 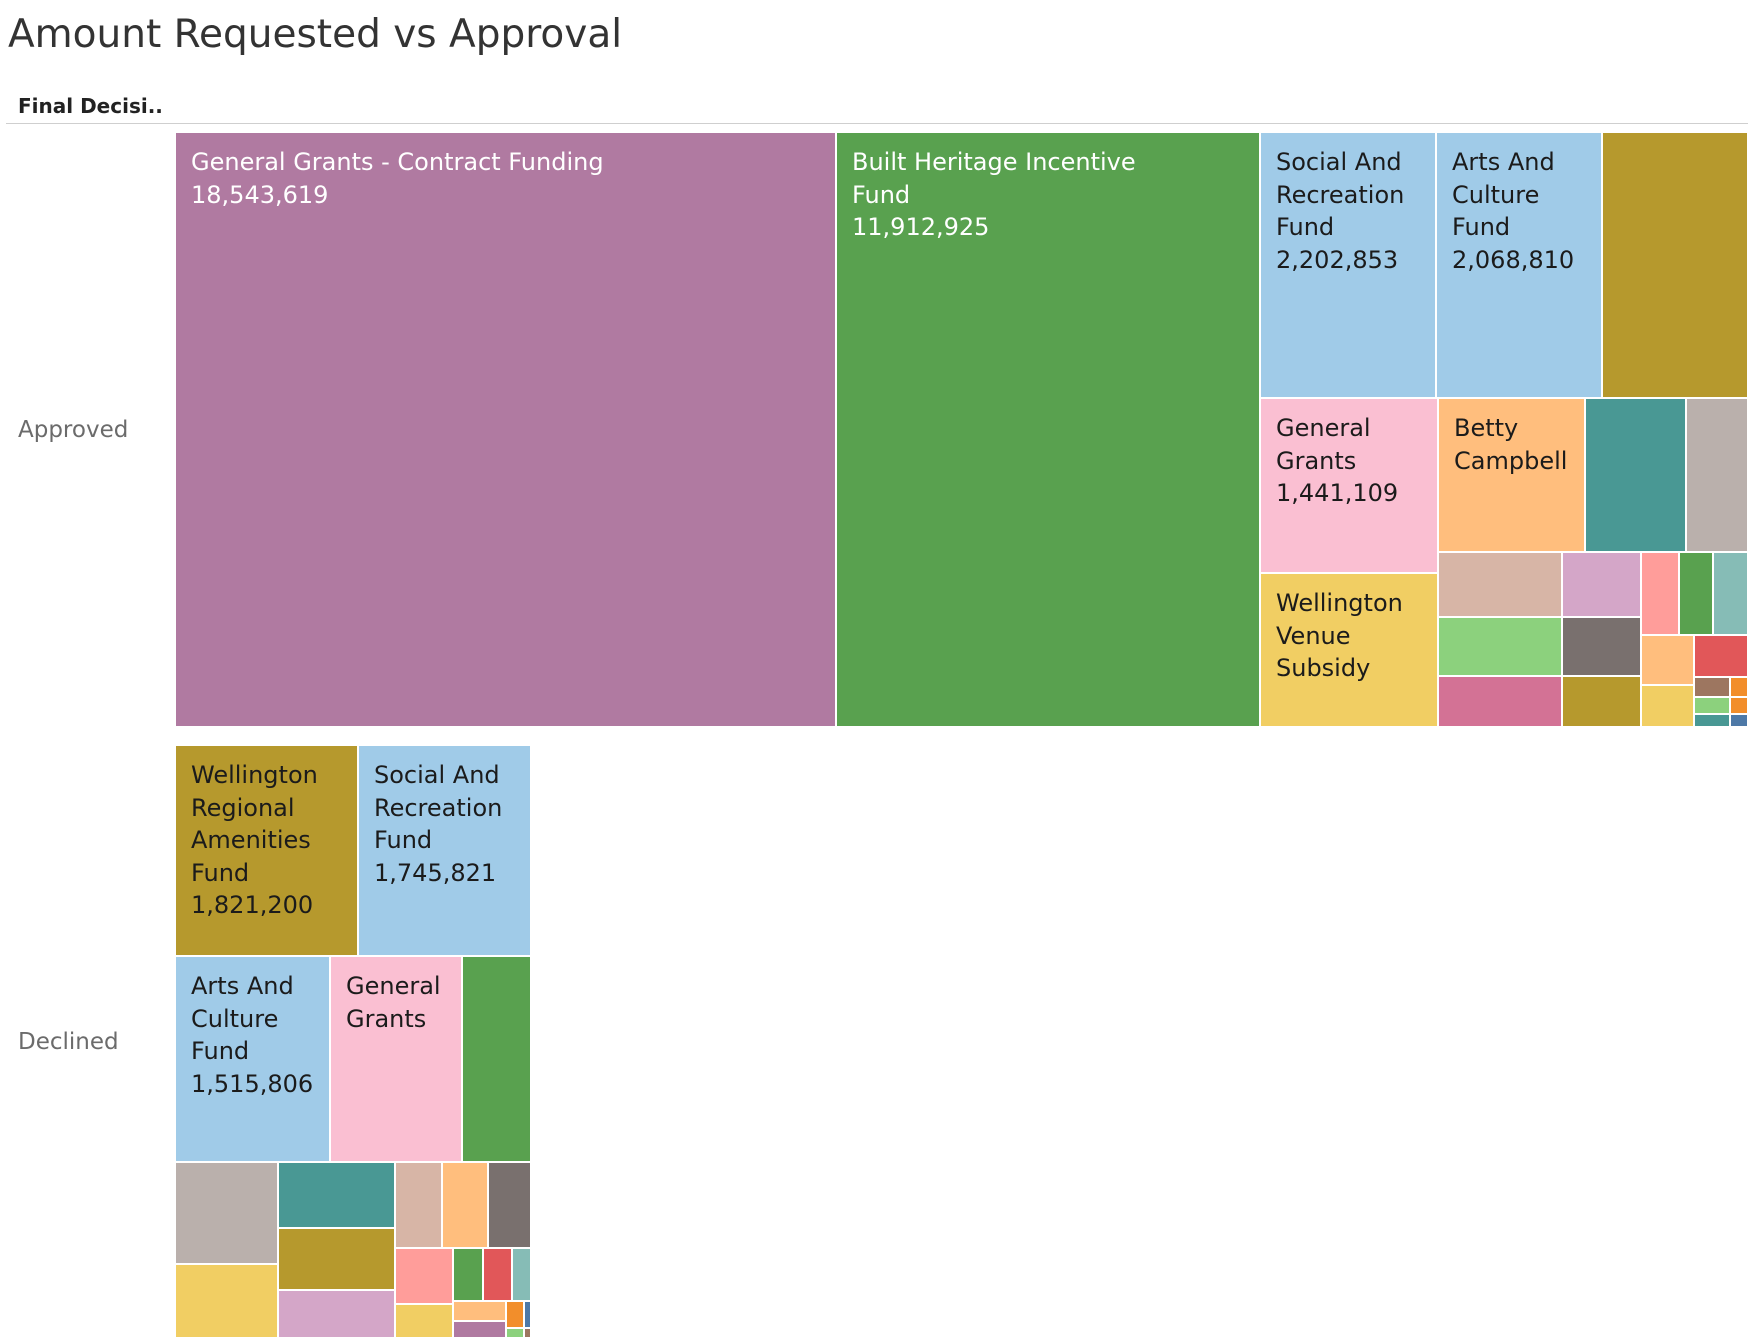 What do you see at coordinates (396, 1059) in the screenshot?
I see `tile-declined-general-grants` at bounding box center [396, 1059].